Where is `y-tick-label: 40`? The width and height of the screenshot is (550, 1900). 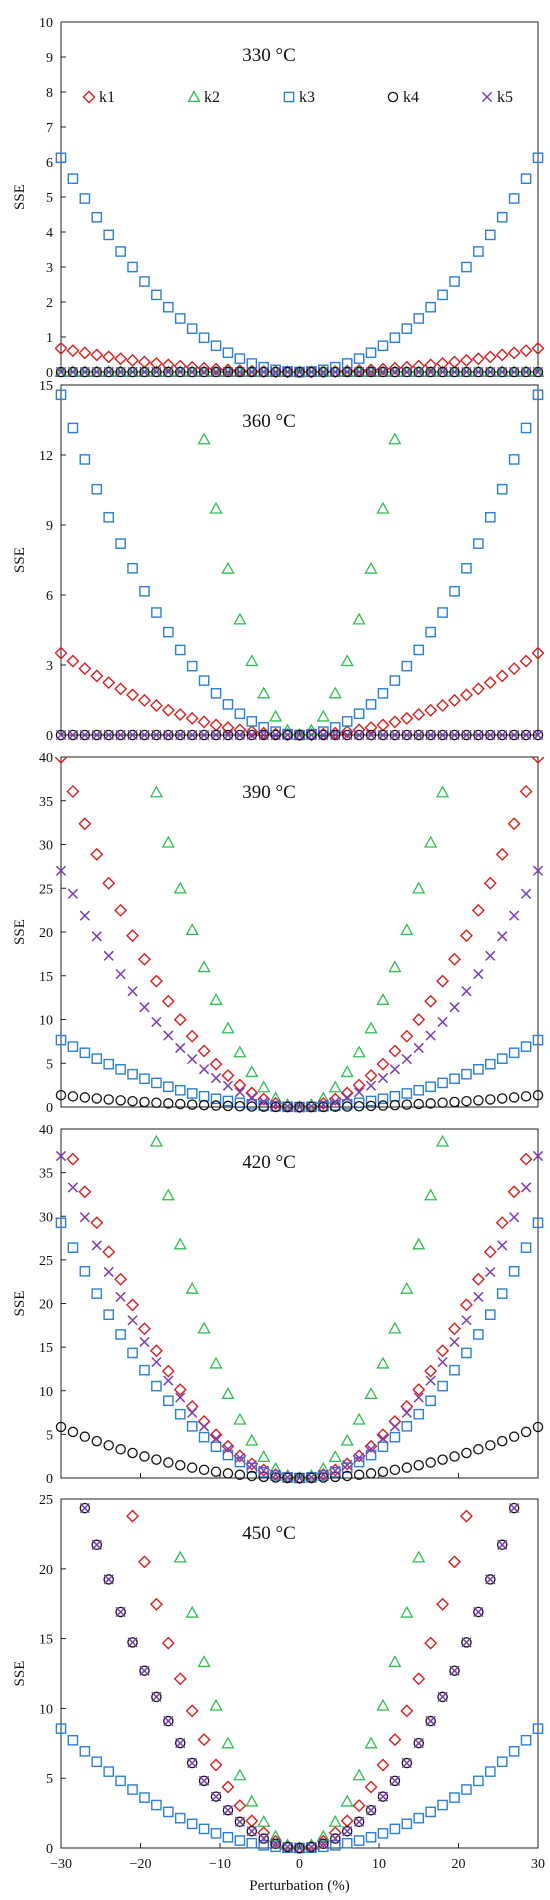 y-tick-label: 40 is located at coordinates (46, 1130).